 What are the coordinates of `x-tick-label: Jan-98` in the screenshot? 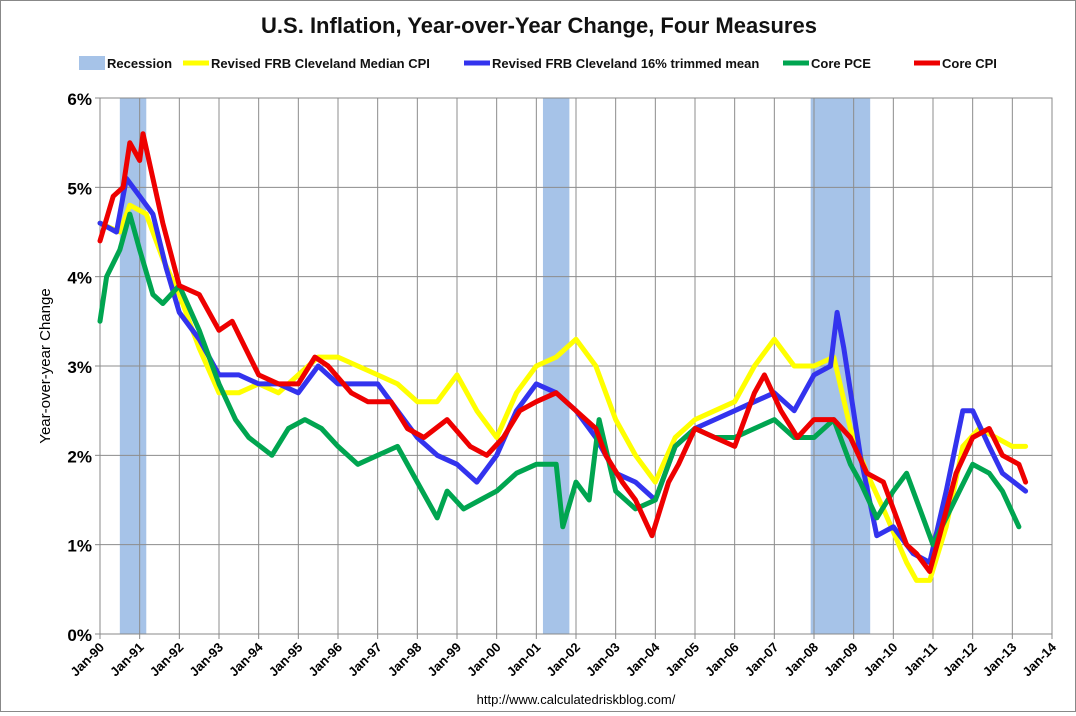 It's located at (405, 660).